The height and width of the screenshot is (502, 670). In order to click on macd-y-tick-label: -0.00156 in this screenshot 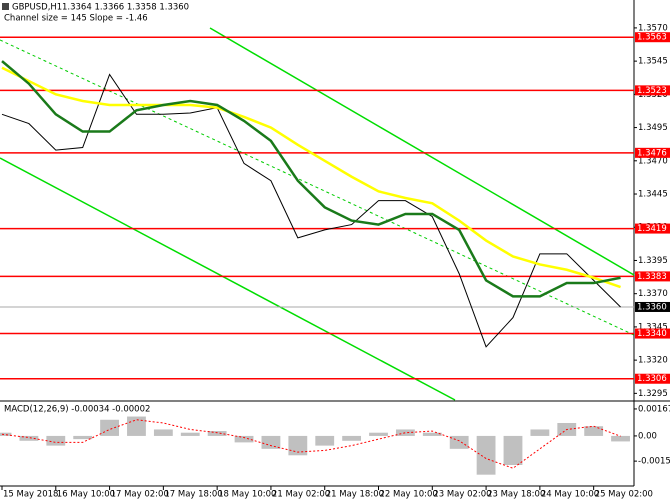, I will do `click(654, 462)`.